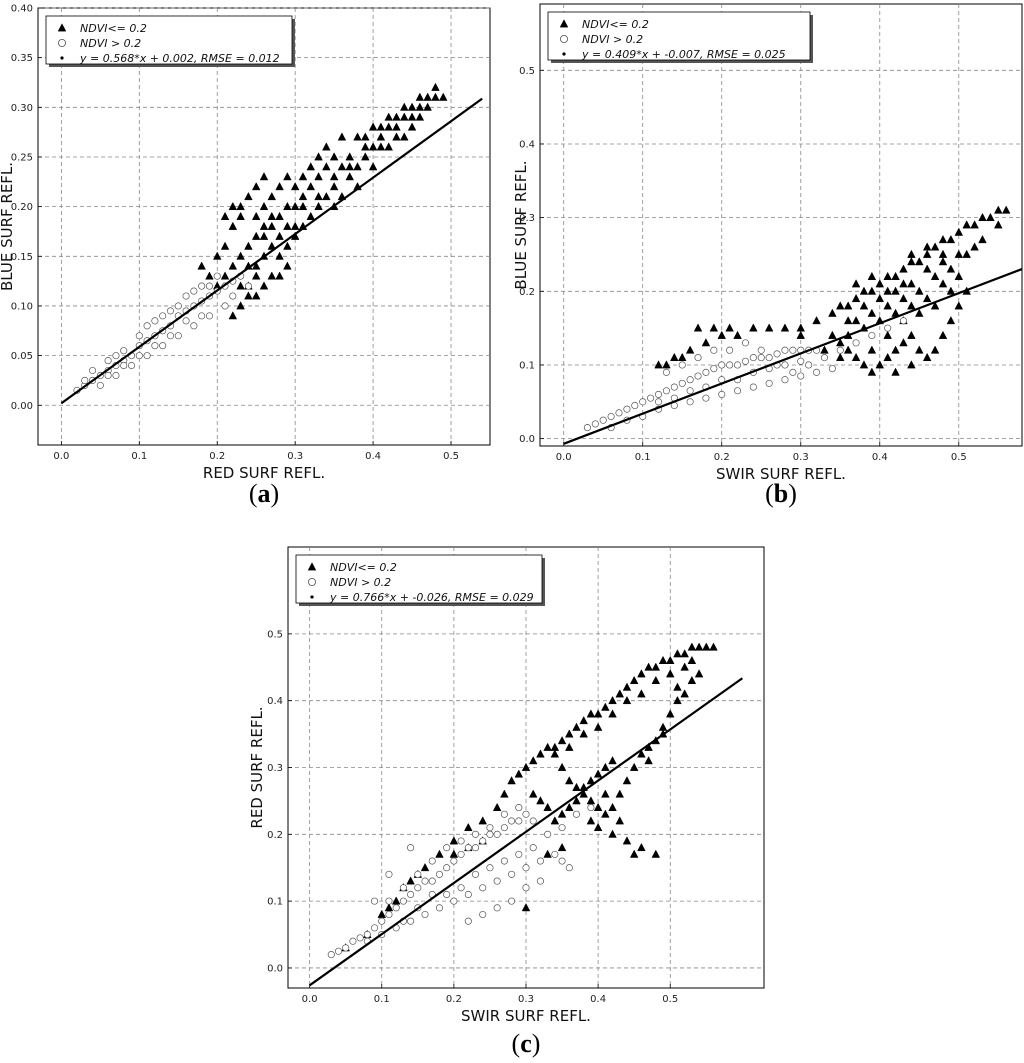 The image size is (1024, 1063). Describe the element at coordinates (22, 108) in the screenshot. I see `y-tick-label: 0.30` at that location.